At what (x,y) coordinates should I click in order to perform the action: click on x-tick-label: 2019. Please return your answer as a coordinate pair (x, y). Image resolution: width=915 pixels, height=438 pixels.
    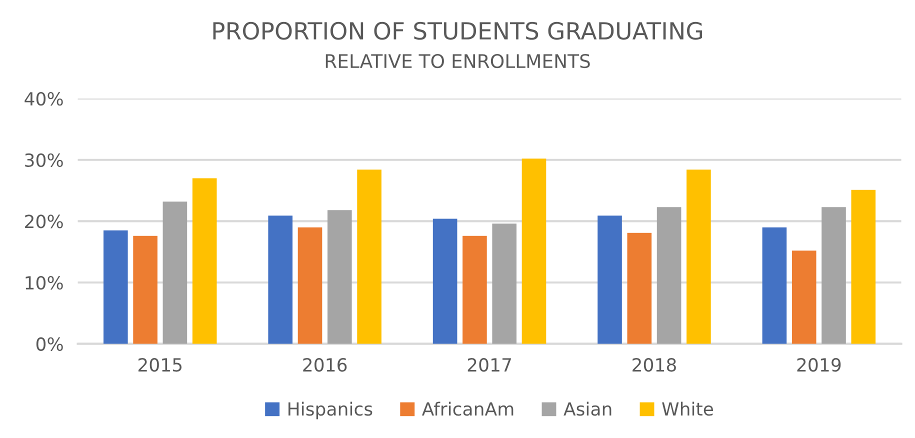
    Looking at the image, I should click on (819, 365).